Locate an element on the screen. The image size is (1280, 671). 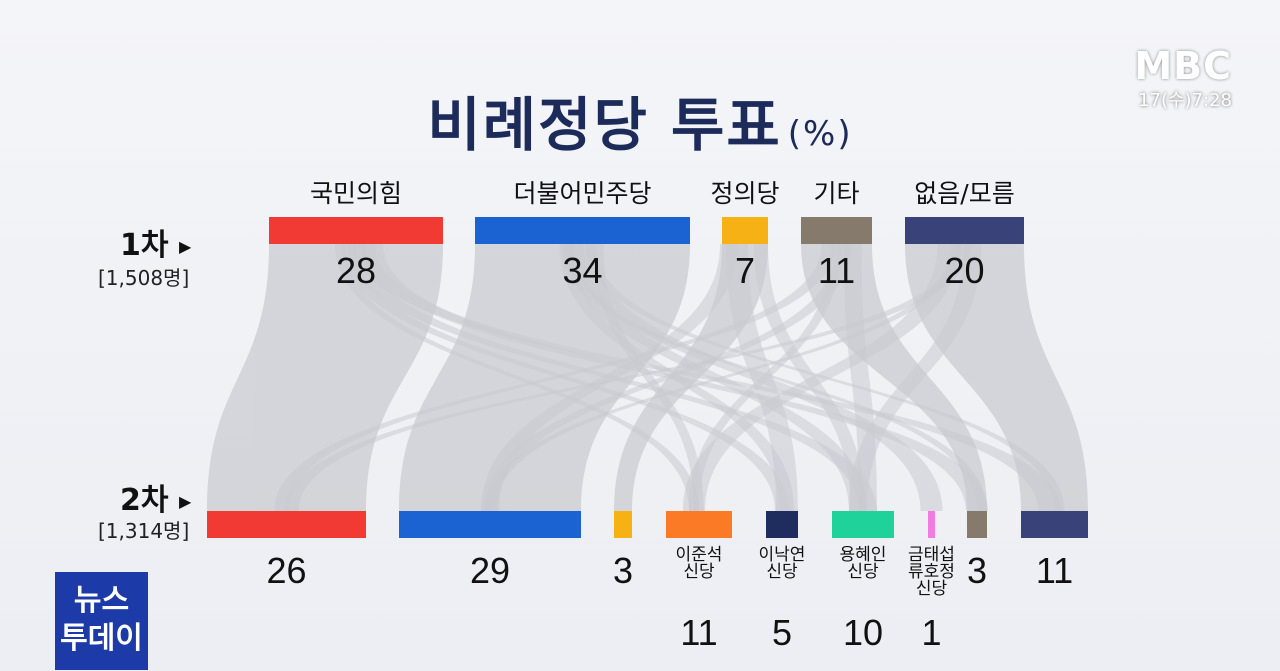
node-second-value-4: 5 is located at coordinates (782, 632).